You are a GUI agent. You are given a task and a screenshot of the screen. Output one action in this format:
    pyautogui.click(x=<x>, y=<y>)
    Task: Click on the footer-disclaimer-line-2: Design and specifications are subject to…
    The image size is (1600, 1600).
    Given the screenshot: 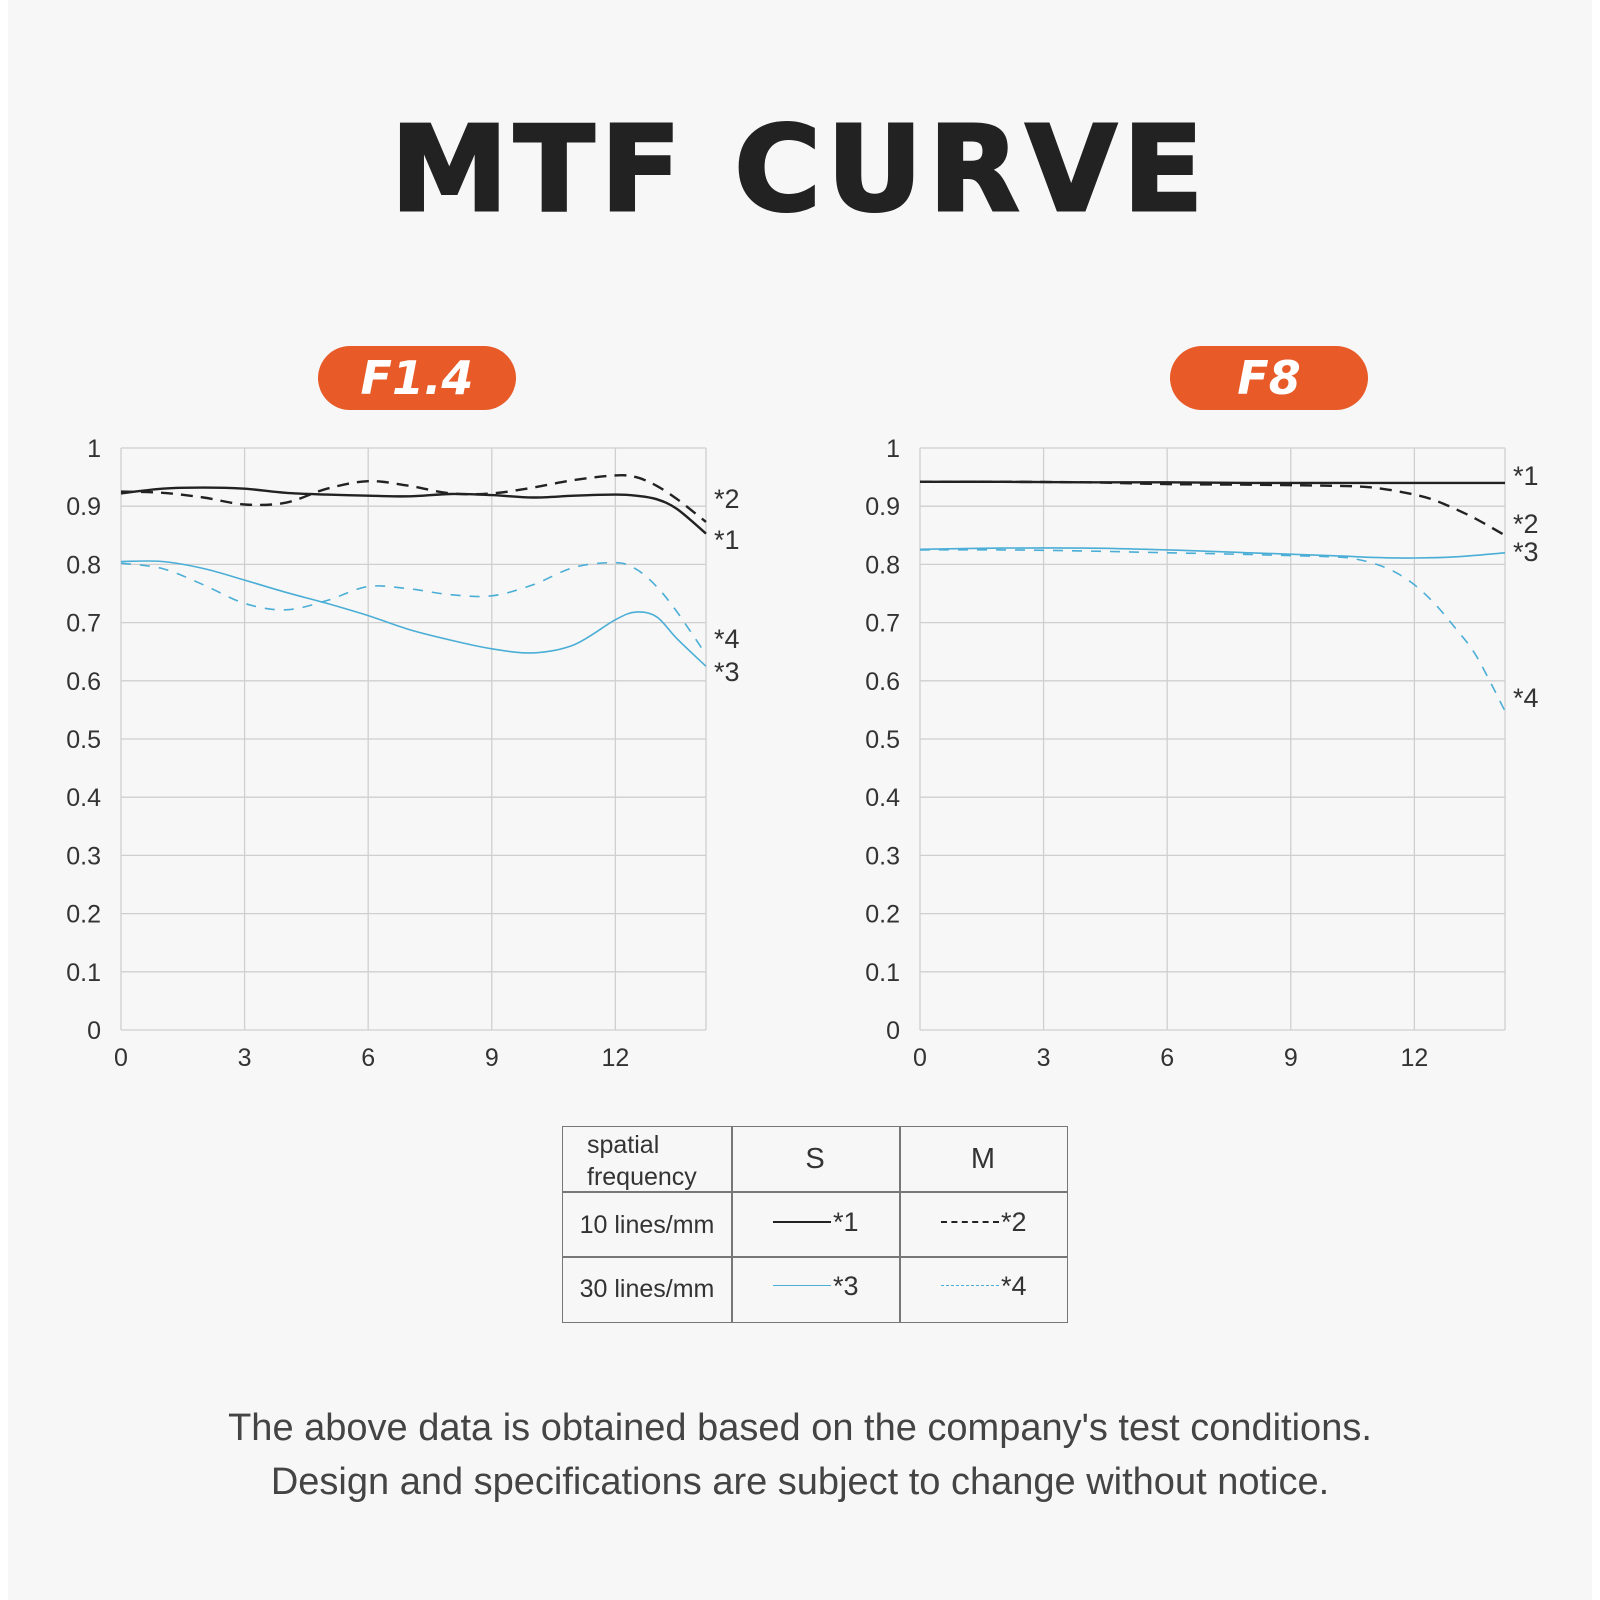 What is the action you would take?
    pyautogui.click(x=800, y=1482)
    